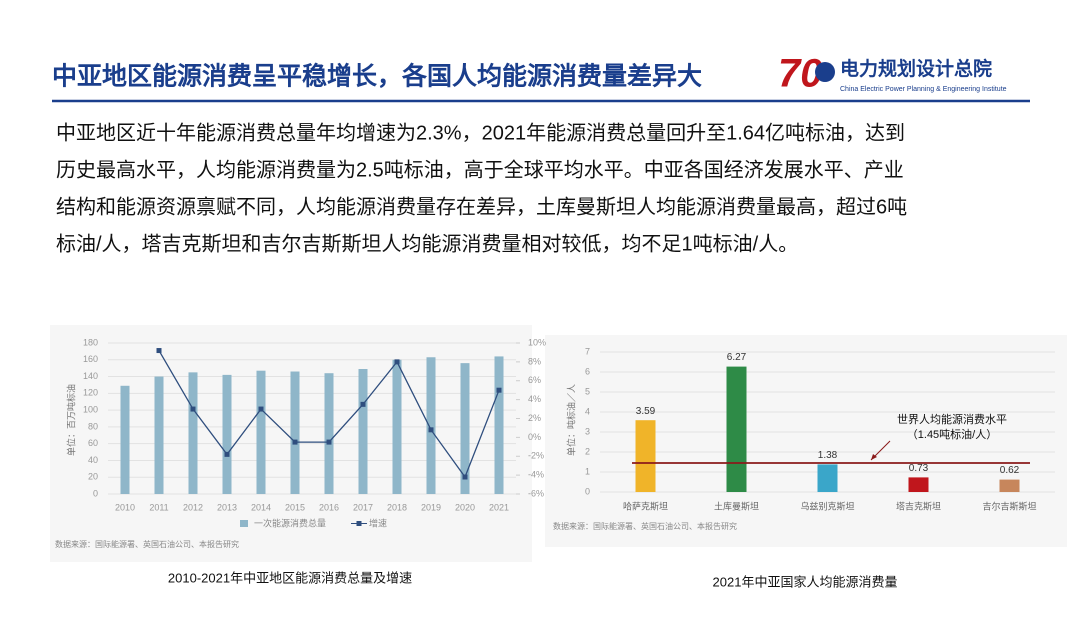  Describe the element at coordinates (874, 457) in the screenshot. I see `reference-arrowhead` at that location.